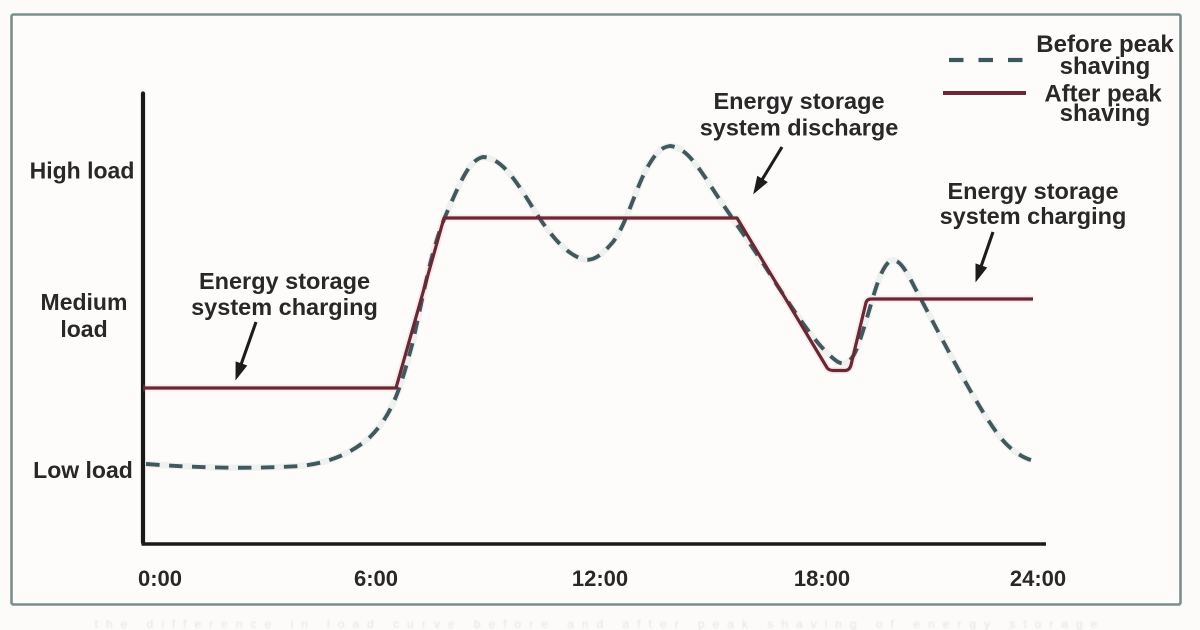 This screenshot has width=1200, height=630. Describe the element at coordinates (799, 128) in the screenshot. I see `svg-text: system discharge` at that location.